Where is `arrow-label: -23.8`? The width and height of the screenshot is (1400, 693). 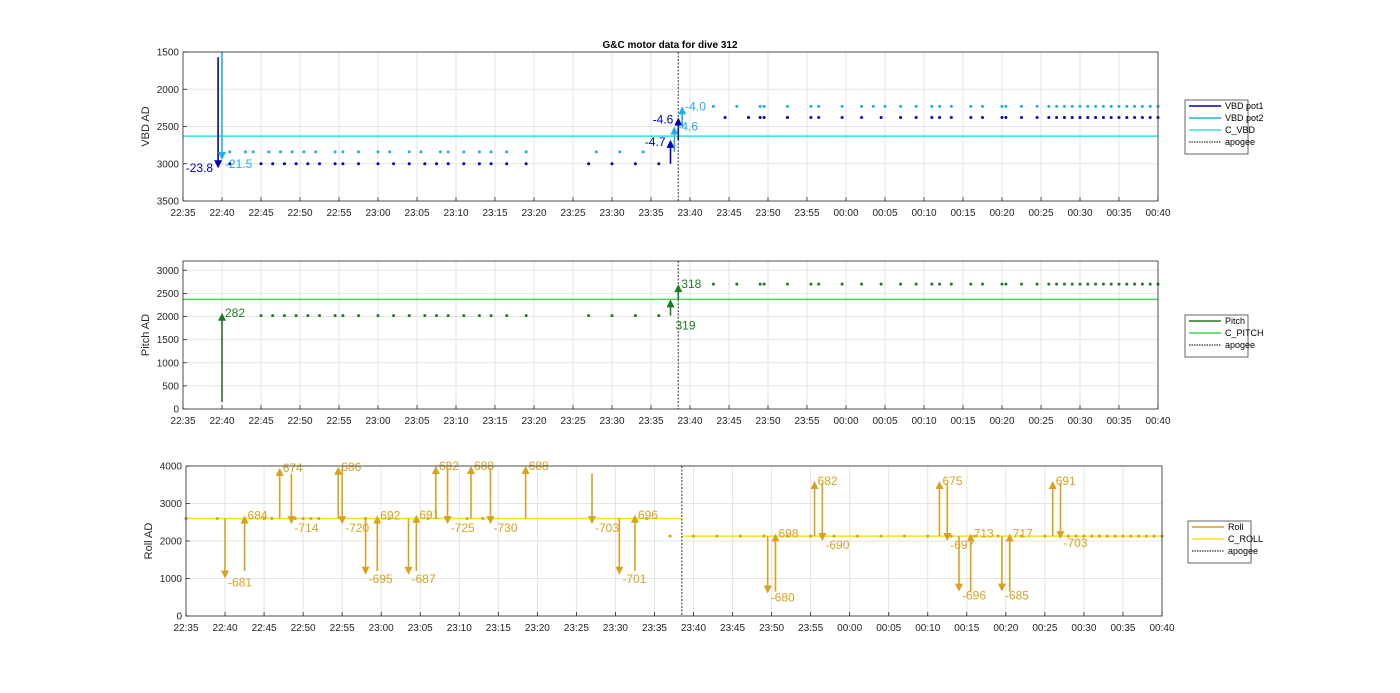
arrow-label: -23.8 is located at coordinates (200, 168).